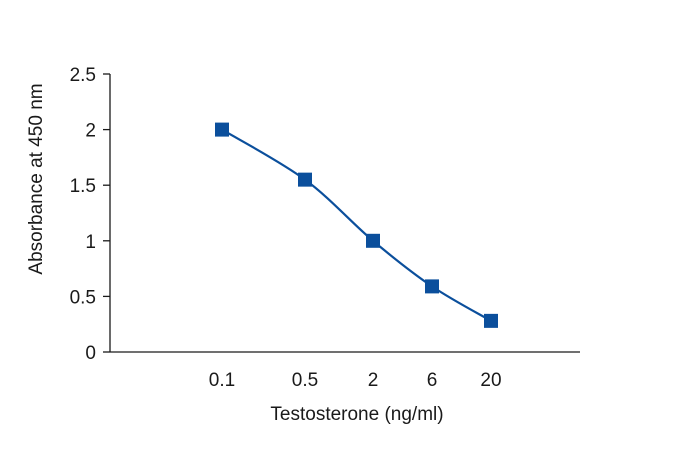  I want to click on x-tick-label: 0.1, so click(222, 380).